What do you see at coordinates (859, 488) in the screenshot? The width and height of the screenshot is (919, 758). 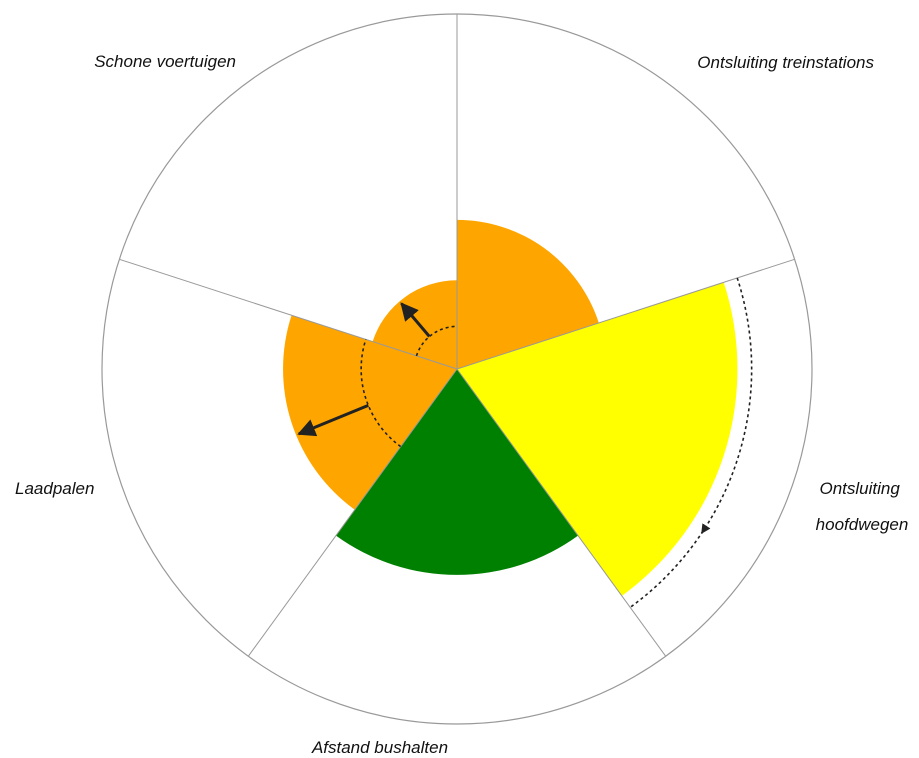 I see `category-label-ontsluiting-hoofdwegen-line-1: Ontsluiting` at bounding box center [859, 488].